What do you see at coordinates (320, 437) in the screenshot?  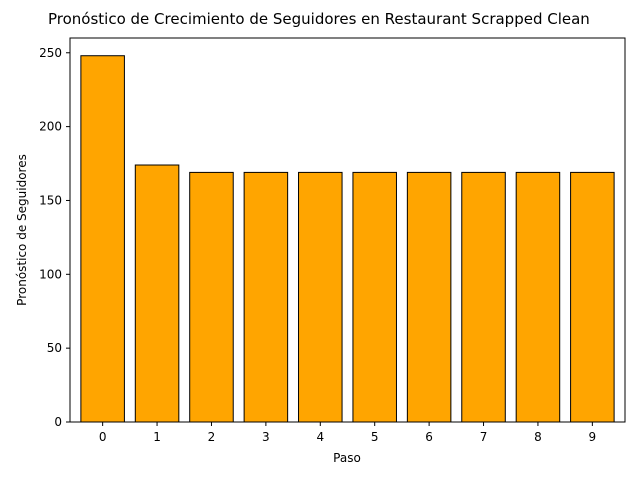 I see `x-tick-label-4: 4` at bounding box center [320, 437].